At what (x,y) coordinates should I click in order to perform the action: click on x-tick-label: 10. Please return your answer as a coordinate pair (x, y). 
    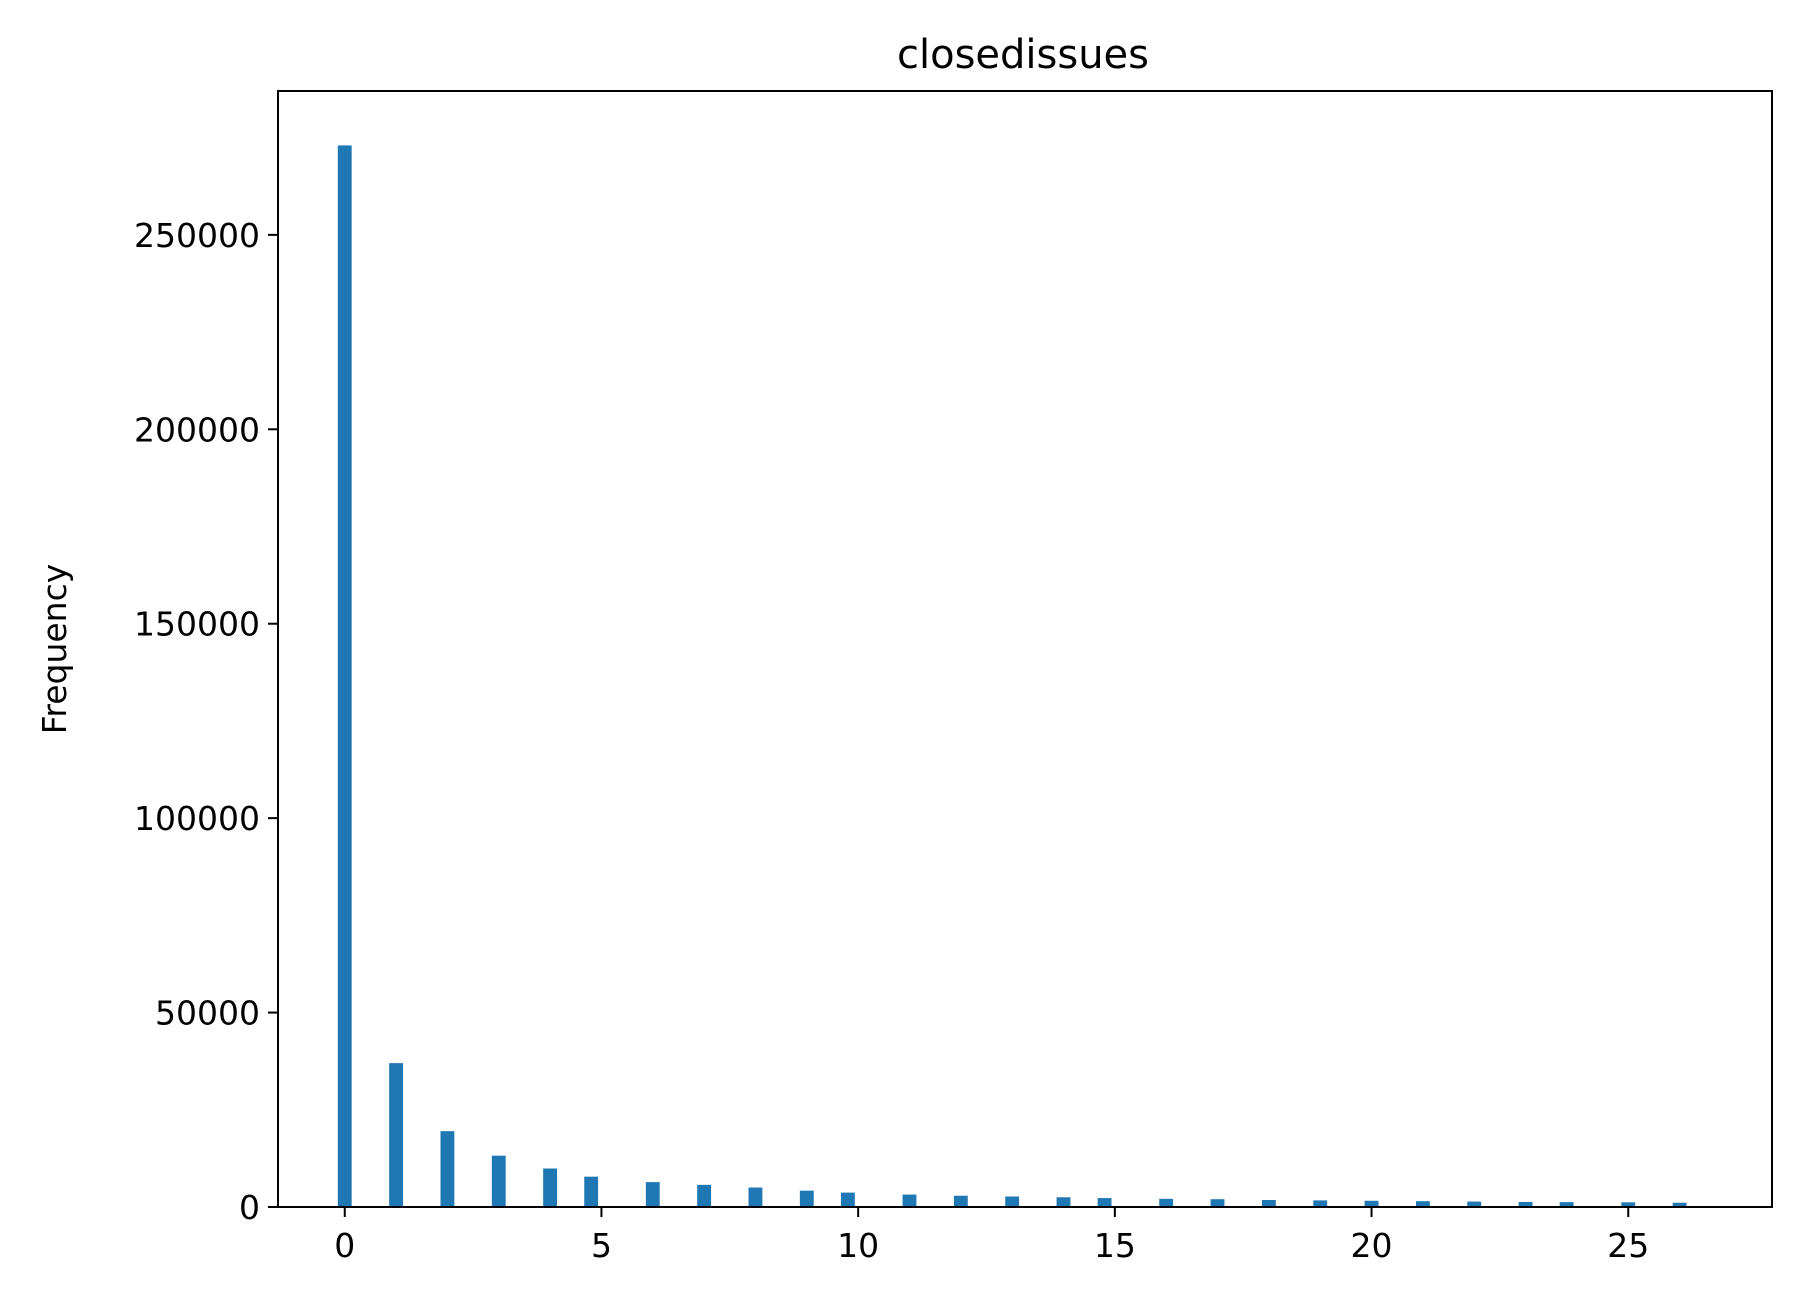
    Looking at the image, I should click on (858, 1245).